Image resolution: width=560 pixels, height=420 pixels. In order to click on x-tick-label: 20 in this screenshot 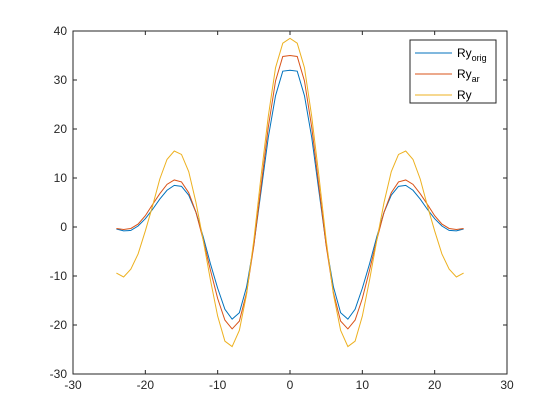, I will do `click(435, 385)`.